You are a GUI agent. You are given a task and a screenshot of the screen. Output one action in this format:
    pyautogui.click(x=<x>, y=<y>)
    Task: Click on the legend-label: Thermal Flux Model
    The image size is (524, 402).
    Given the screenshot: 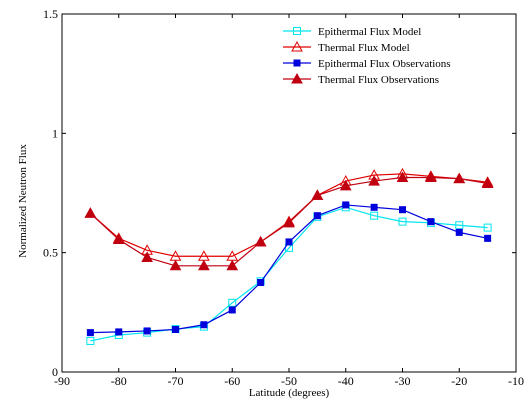 What is the action you would take?
    pyautogui.click(x=364, y=48)
    